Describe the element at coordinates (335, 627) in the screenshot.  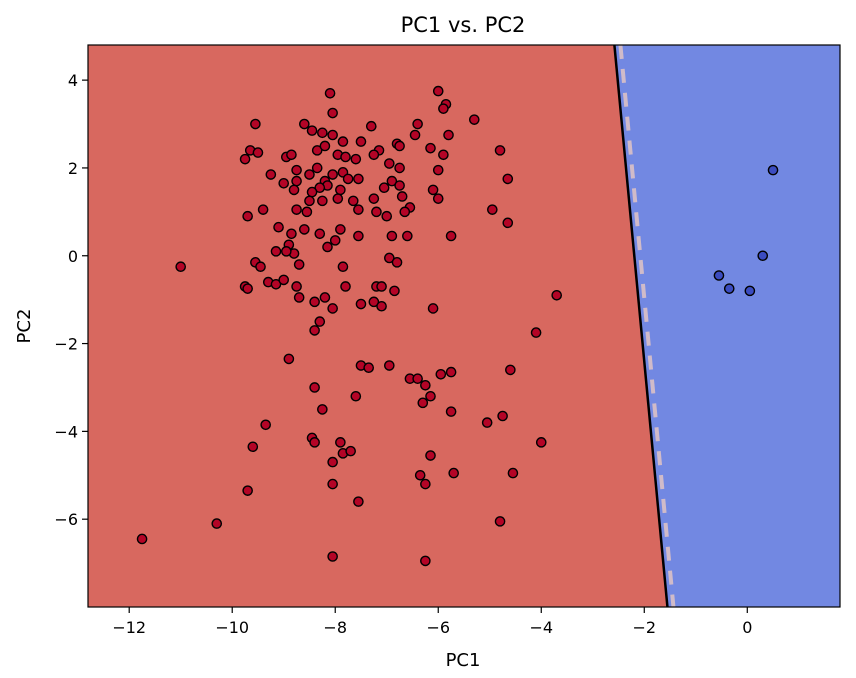
I see `x-tick-label: −8` at that location.